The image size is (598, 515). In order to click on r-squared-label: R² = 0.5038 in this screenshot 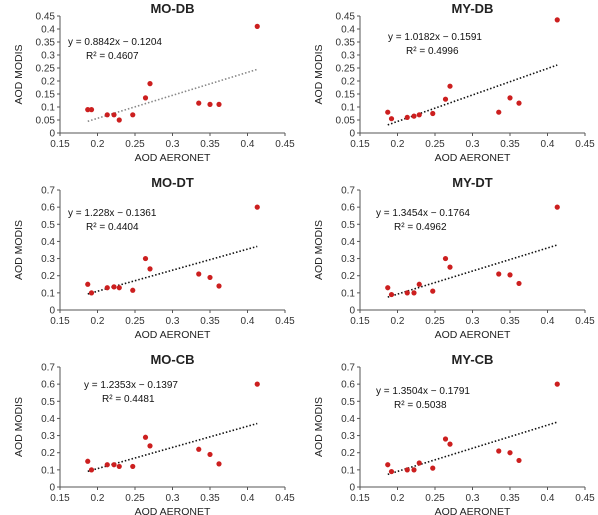, I will do `click(420, 405)`.